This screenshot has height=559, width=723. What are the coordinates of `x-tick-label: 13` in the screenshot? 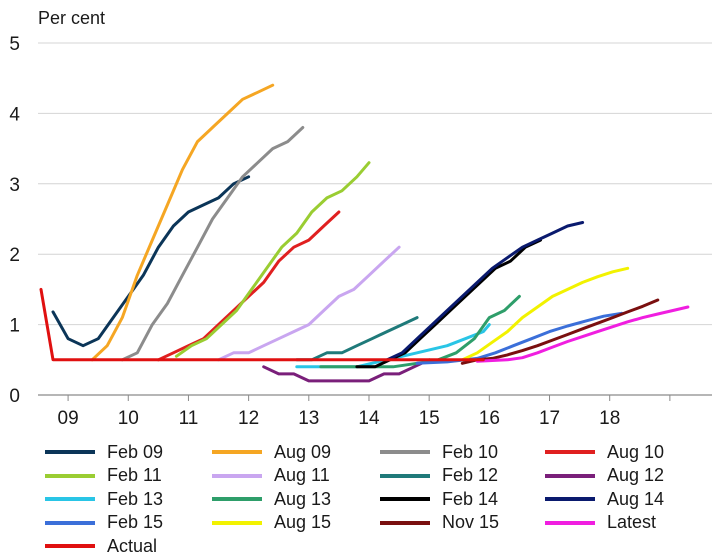 It's located at (308, 418).